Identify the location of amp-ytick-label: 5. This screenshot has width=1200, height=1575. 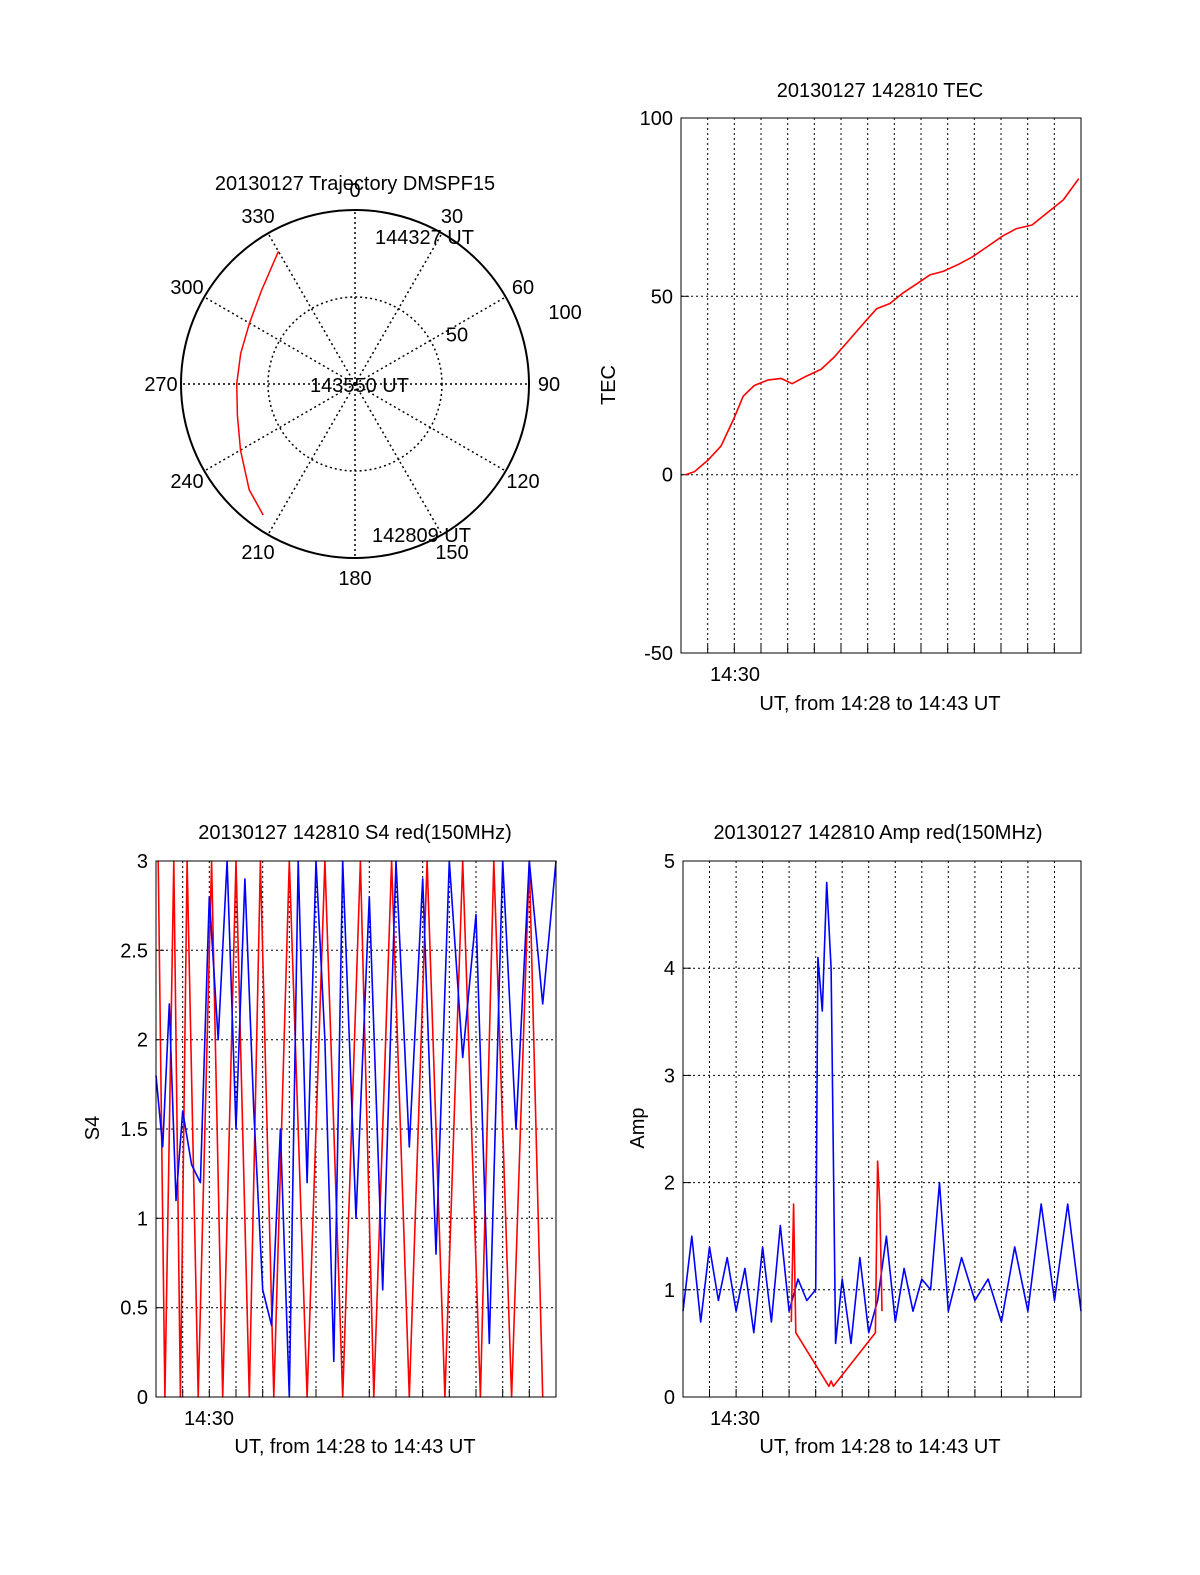
(669, 862).